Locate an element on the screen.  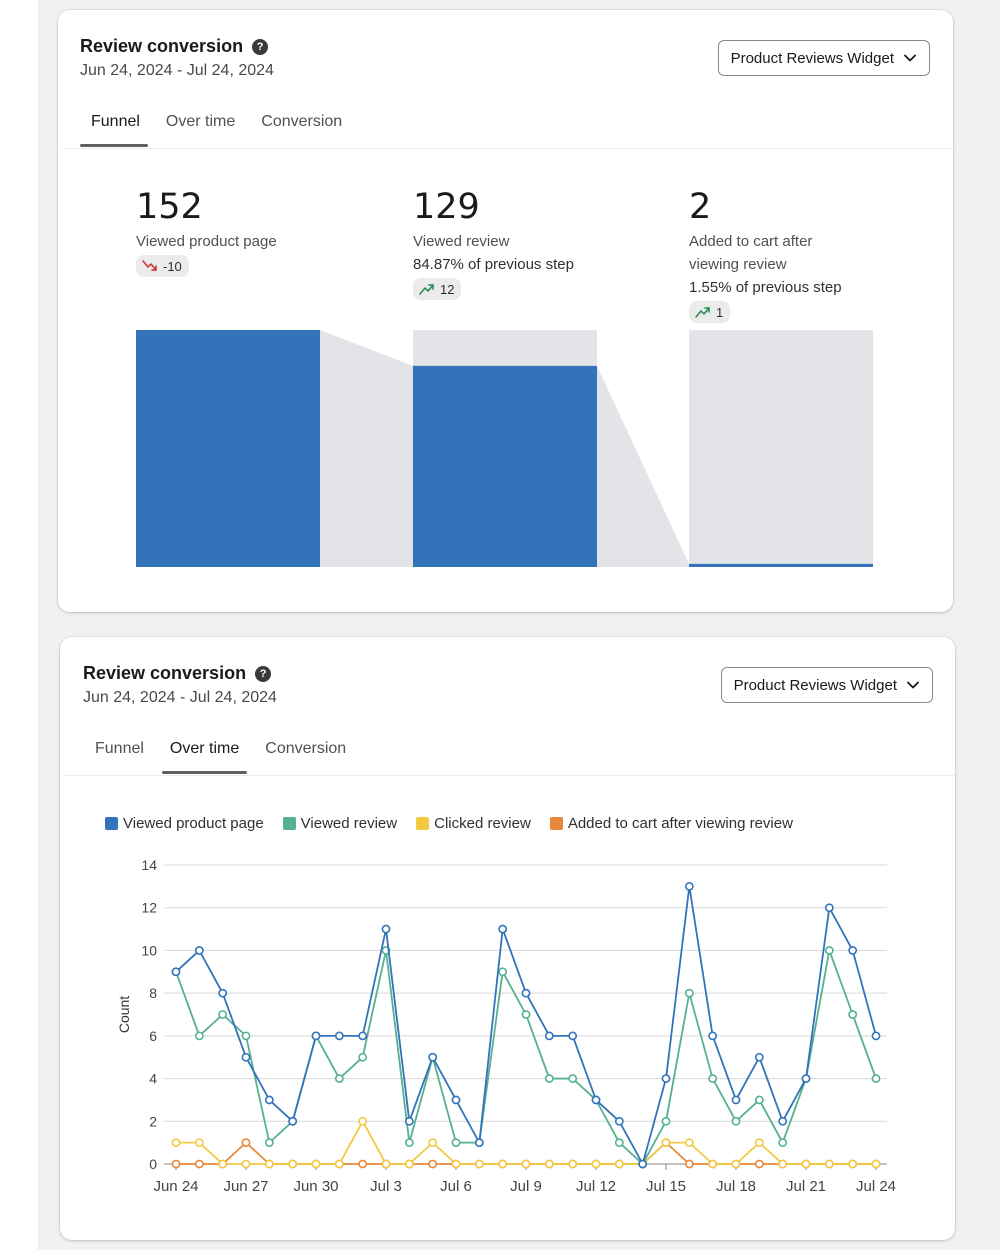
legend-label: Clicked review is located at coordinates (482, 823).